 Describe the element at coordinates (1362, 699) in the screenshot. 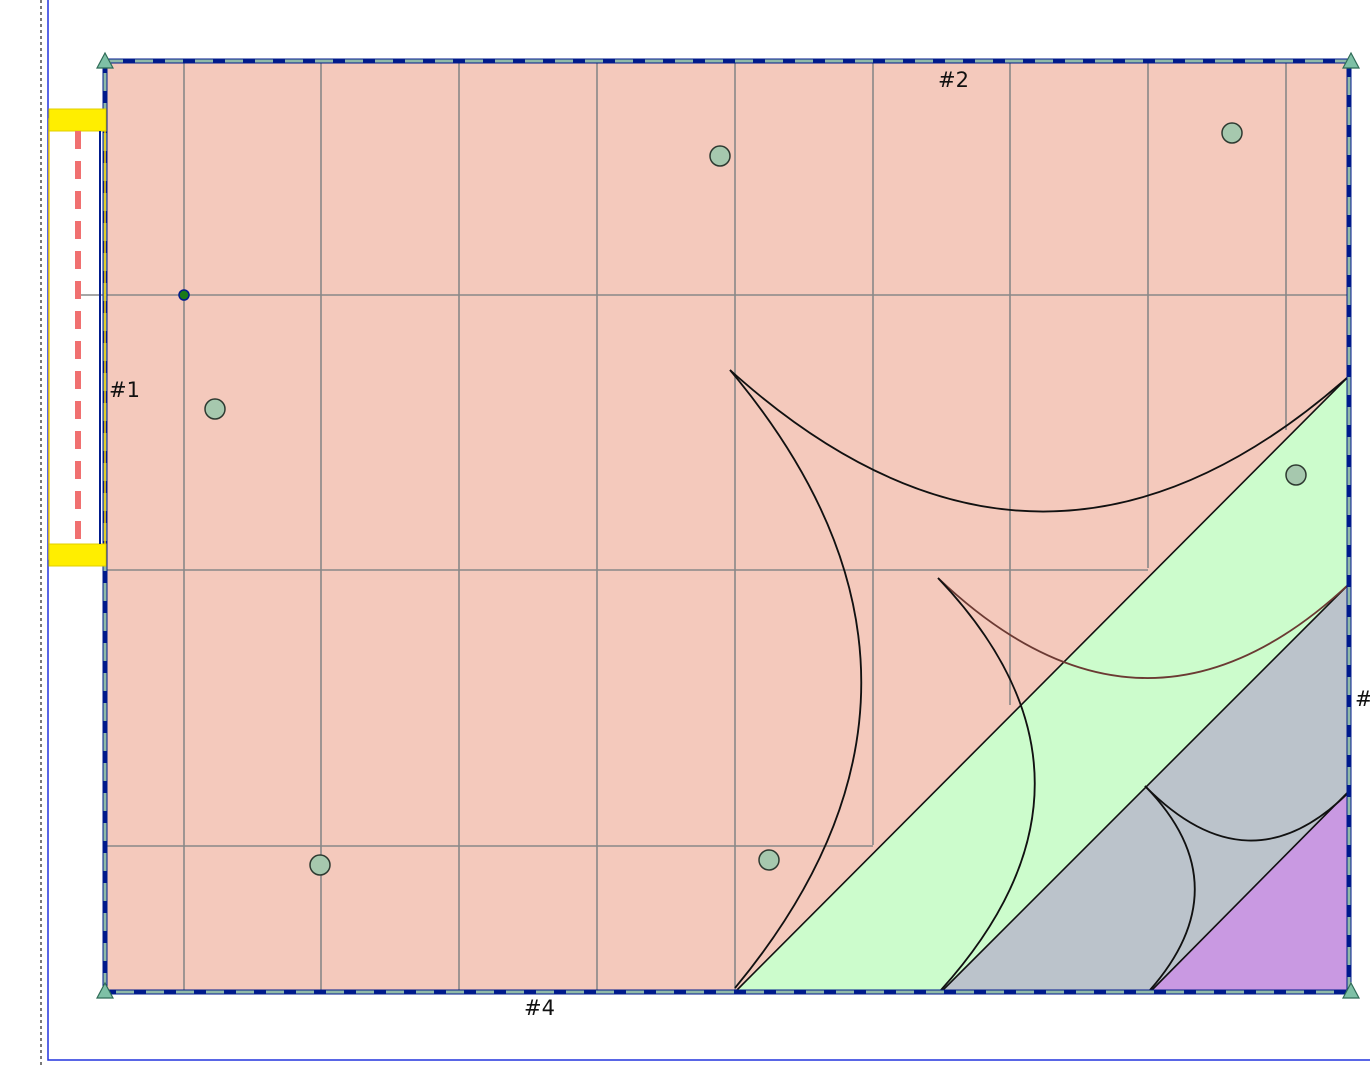

I see `wall-label-right: #` at that location.